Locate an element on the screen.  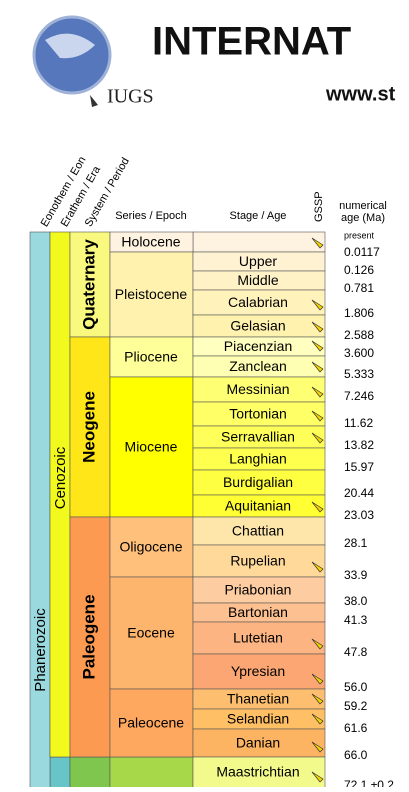
age-label: 0.0117 is located at coordinates (362, 252).